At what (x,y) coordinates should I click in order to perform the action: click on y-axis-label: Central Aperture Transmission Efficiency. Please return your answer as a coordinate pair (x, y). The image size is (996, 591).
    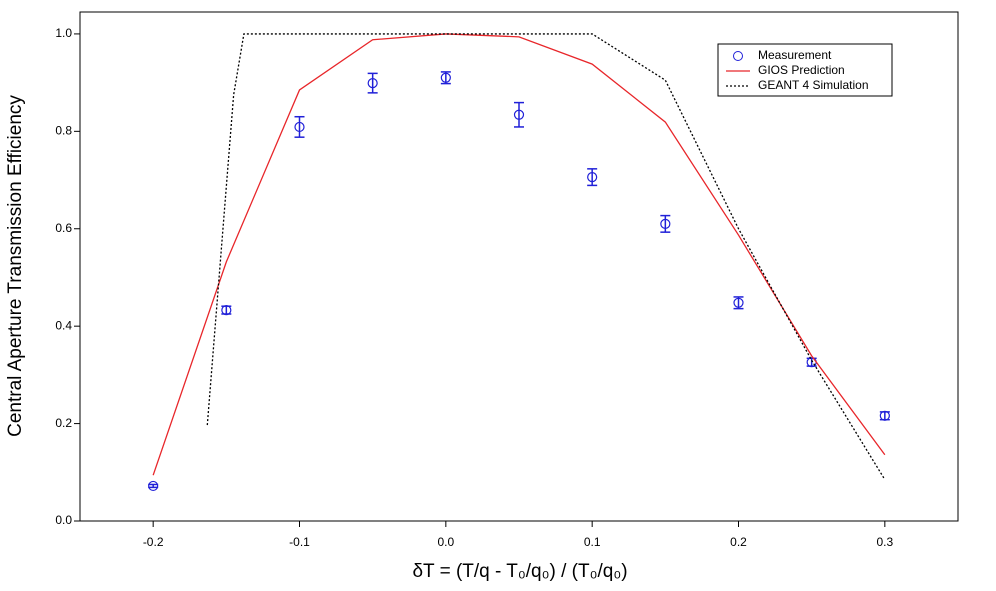
    Looking at the image, I should click on (15, 266).